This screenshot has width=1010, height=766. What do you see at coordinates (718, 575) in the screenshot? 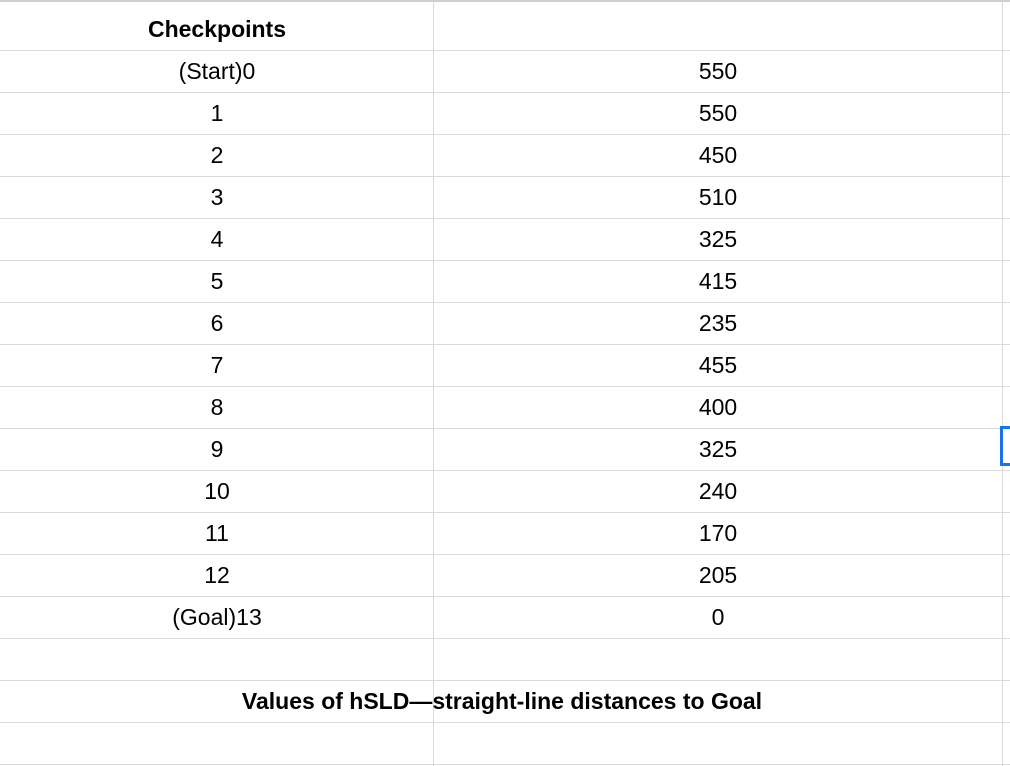
I see `value-cell: 205` at bounding box center [718, 575].